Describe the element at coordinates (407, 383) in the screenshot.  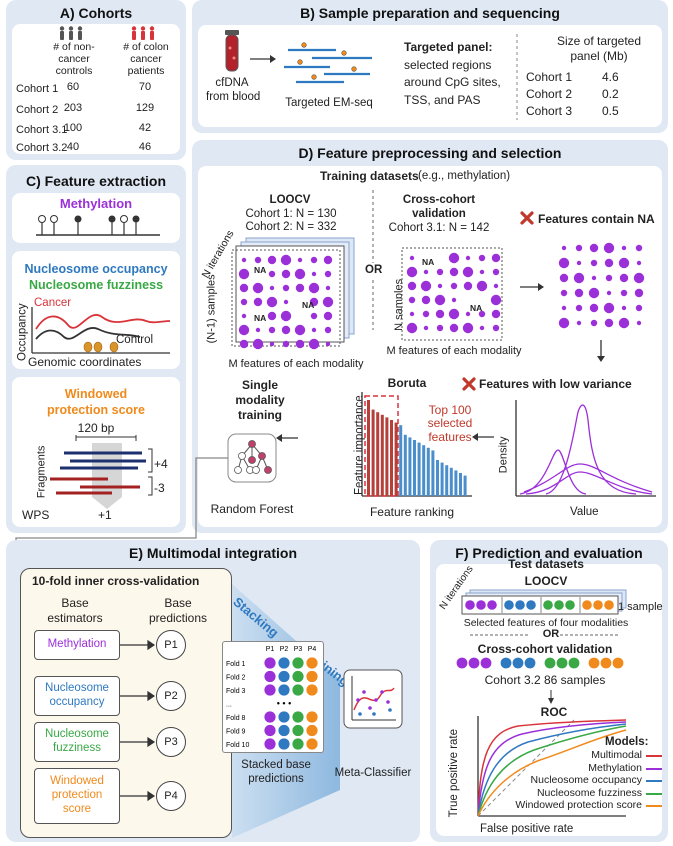
I see `boruta-title: Boruta` at that location.